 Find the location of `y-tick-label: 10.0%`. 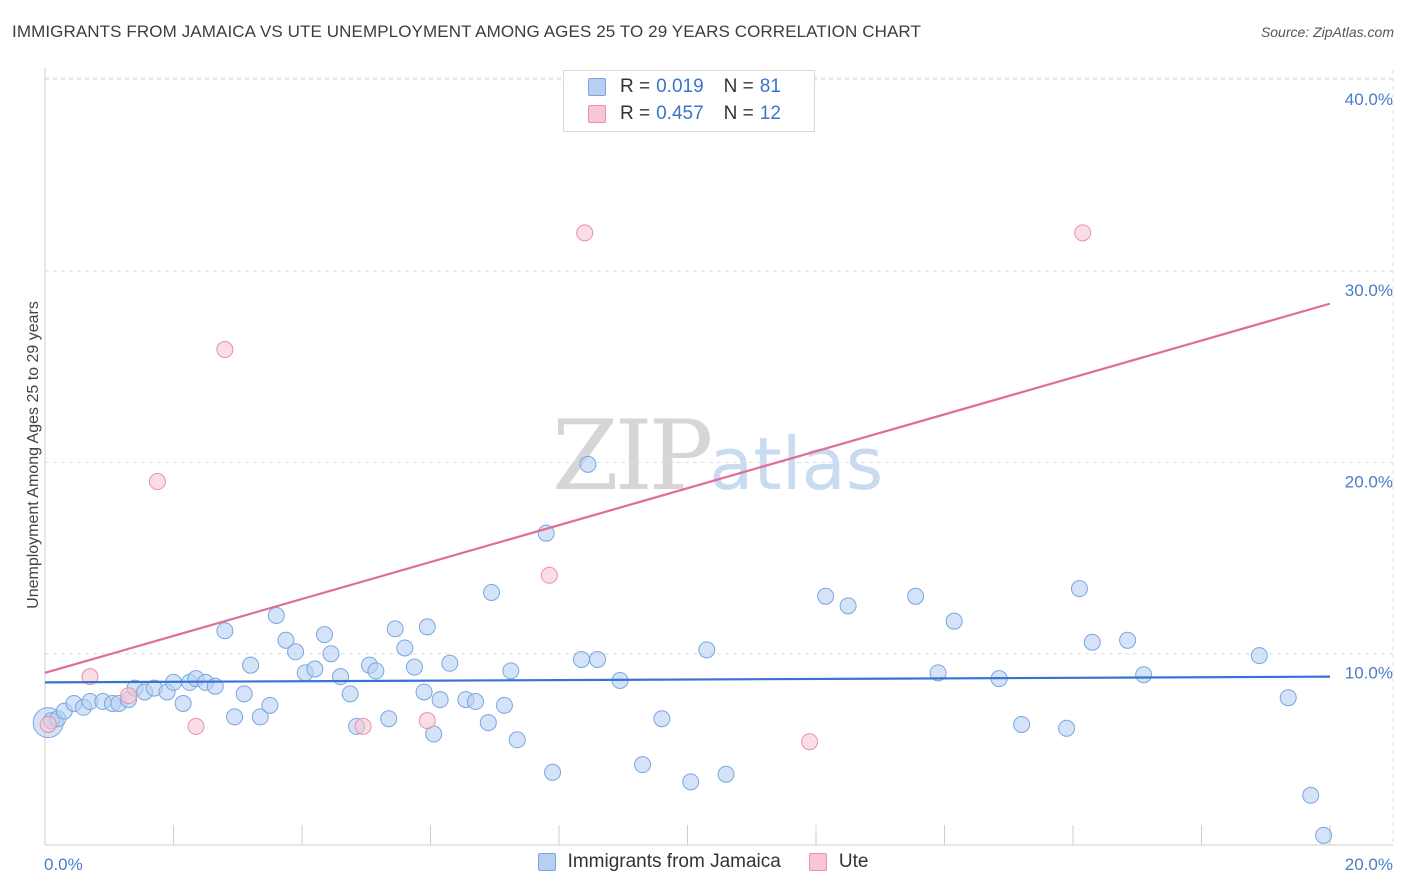

y-tick-label: 10.0% is located at coordinates (1369, 673).